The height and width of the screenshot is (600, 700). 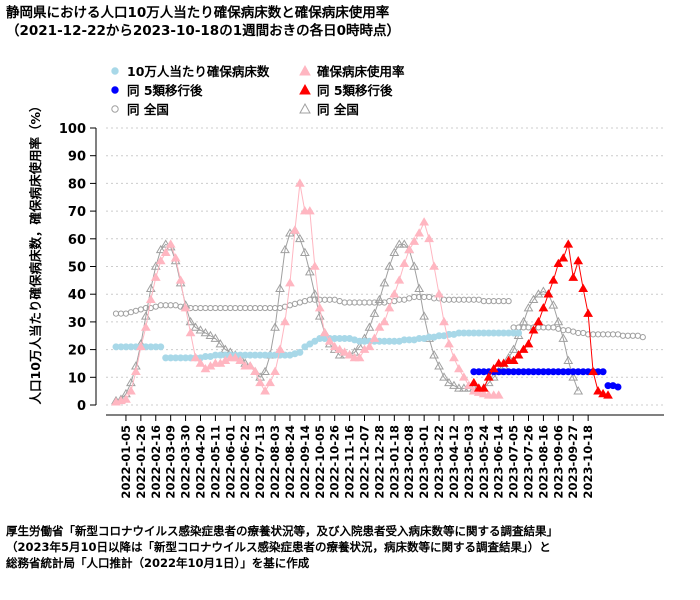 I want to click on legend-label: 同 5類移行後, so click(x=165, y=90).